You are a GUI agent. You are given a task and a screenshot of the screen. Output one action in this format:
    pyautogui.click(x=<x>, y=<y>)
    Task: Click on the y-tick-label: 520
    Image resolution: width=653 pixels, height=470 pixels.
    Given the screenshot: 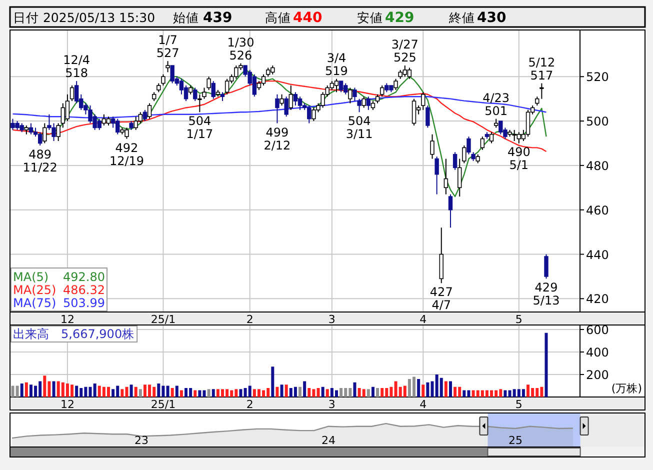 What is the action you would take?
    pyautogui.click(x=597, y=77)
    